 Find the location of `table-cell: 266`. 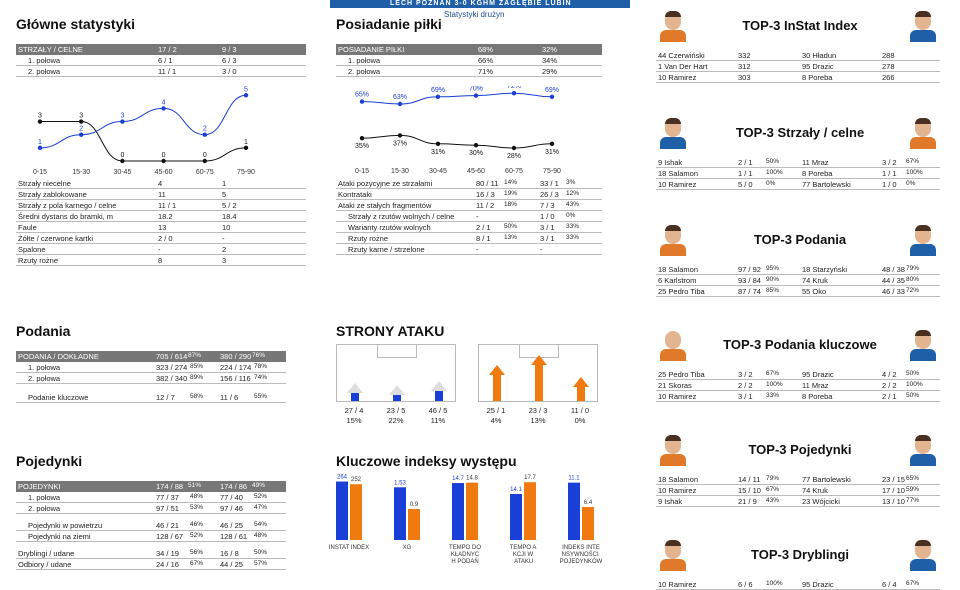

table-cell: 266 is located at coordinates (888, 77).